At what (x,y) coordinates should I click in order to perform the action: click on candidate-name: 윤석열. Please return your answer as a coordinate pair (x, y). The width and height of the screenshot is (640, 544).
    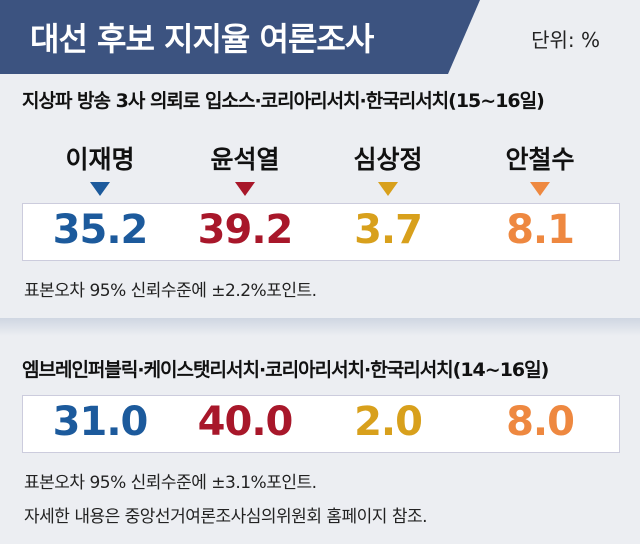
    Looking at the image, I should click on (245, 159).